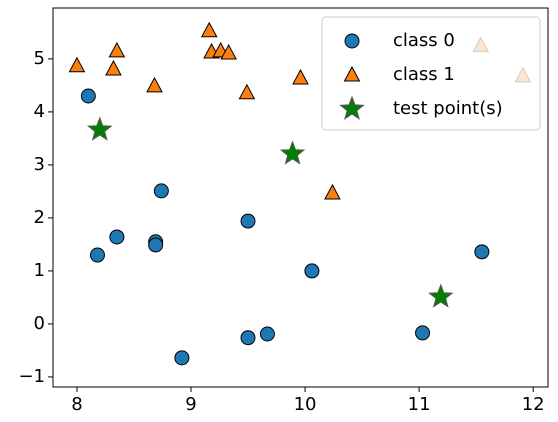 Image resolution: width=558 pixels, height=422 pixels. I want to click on y-tick-label: 0, so click(39, 323).